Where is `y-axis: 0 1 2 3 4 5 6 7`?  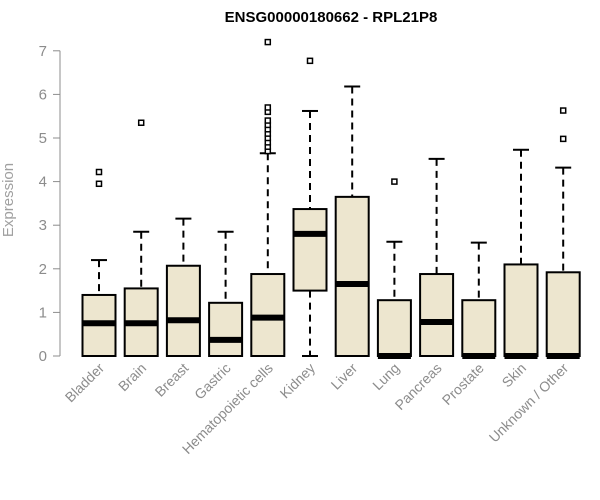
y-axis: 0 1 2 3 4 5 6 7 is located at coordinates (50, 204).